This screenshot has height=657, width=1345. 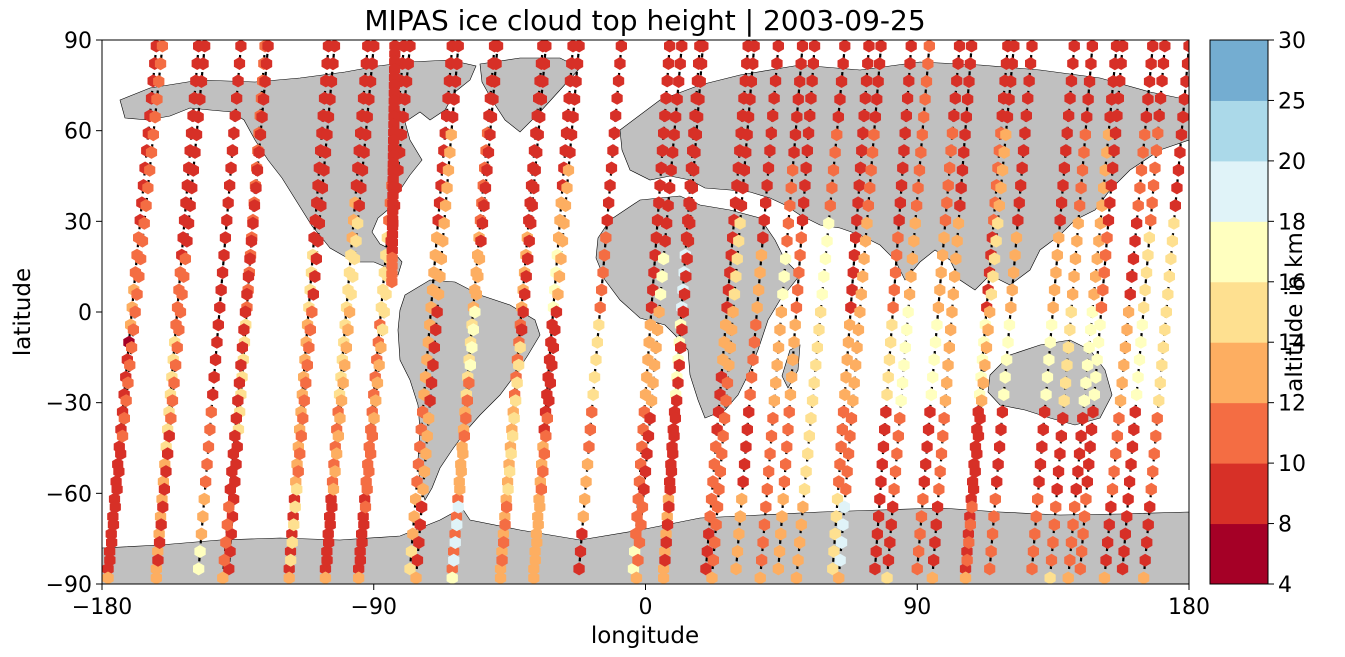 I want to click on y-tick-label: 90, so click(x=78, y=41).